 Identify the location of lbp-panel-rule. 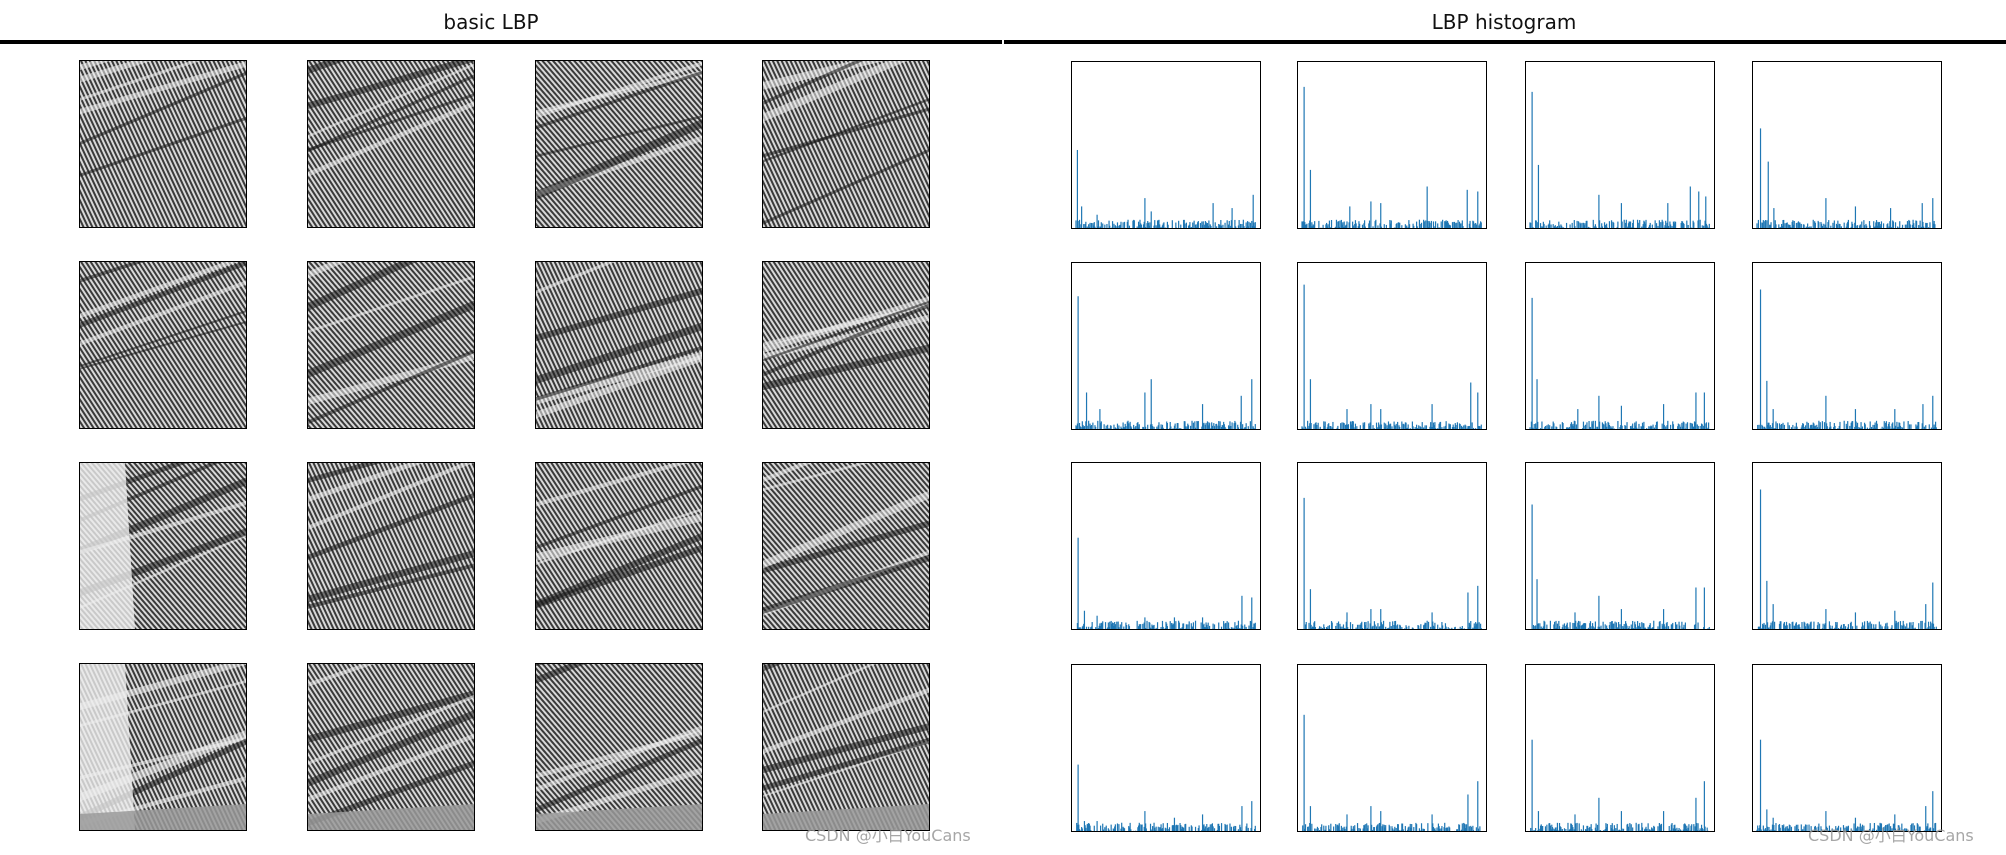
(501, 42).